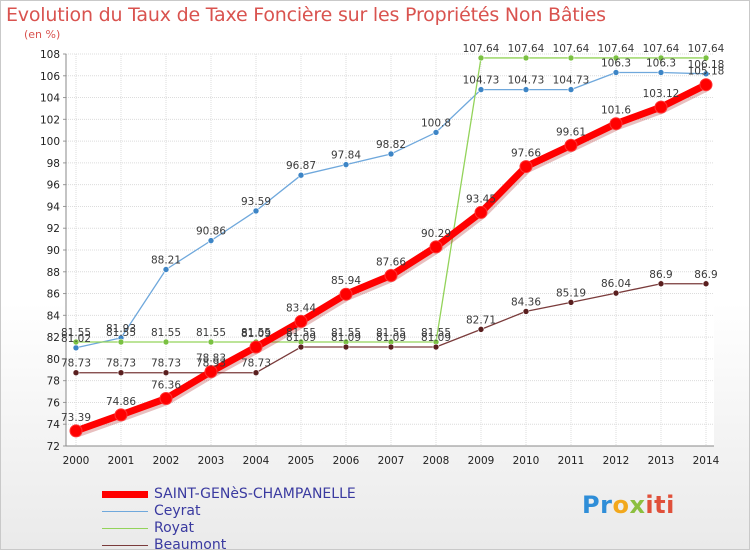 This screenshot has width=750, height=554. What do you see at coordinates (174, 528) in the screenshot?
I see `legend-label: Royat` at bounding box center [174, 528].